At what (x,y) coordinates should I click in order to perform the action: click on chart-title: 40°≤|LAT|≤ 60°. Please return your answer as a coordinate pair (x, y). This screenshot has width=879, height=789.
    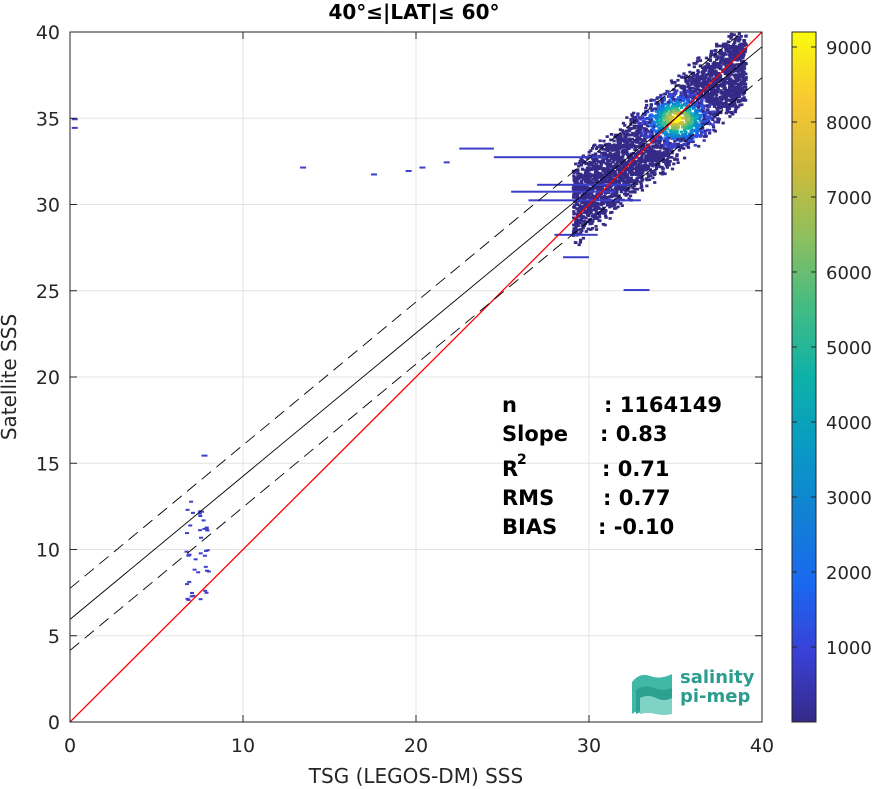
    Looking at the image, I should click on (413, 12).